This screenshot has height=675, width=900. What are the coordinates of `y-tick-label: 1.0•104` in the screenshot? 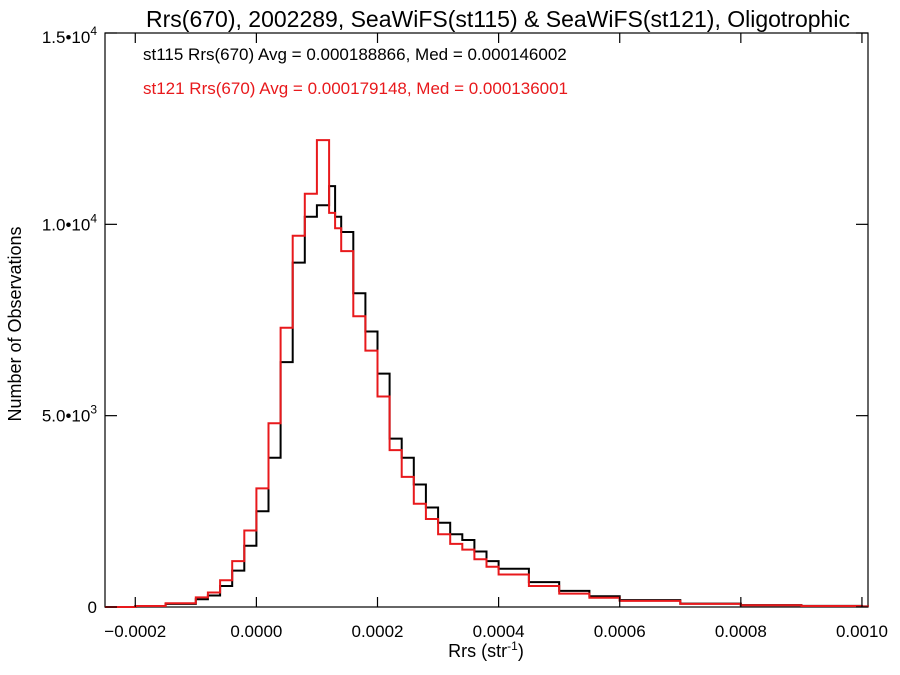 It's located at (70, 222).